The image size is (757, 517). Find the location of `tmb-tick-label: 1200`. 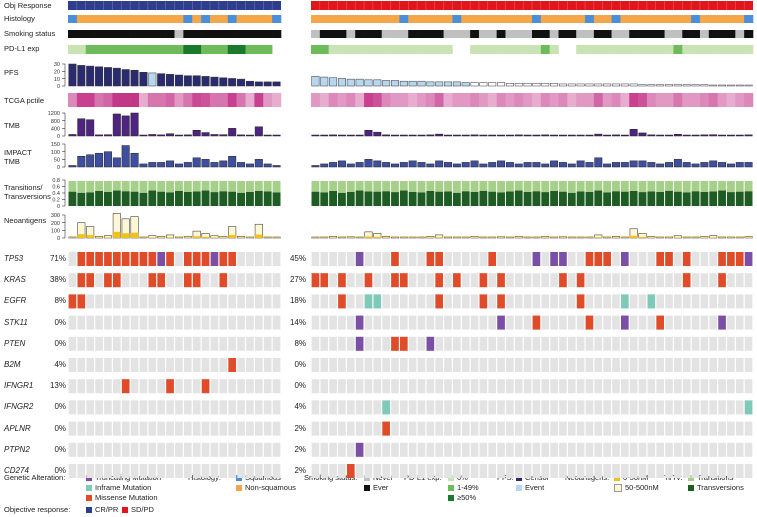

tmb-tick-label: 1200 is located at coordinates (54, 114).